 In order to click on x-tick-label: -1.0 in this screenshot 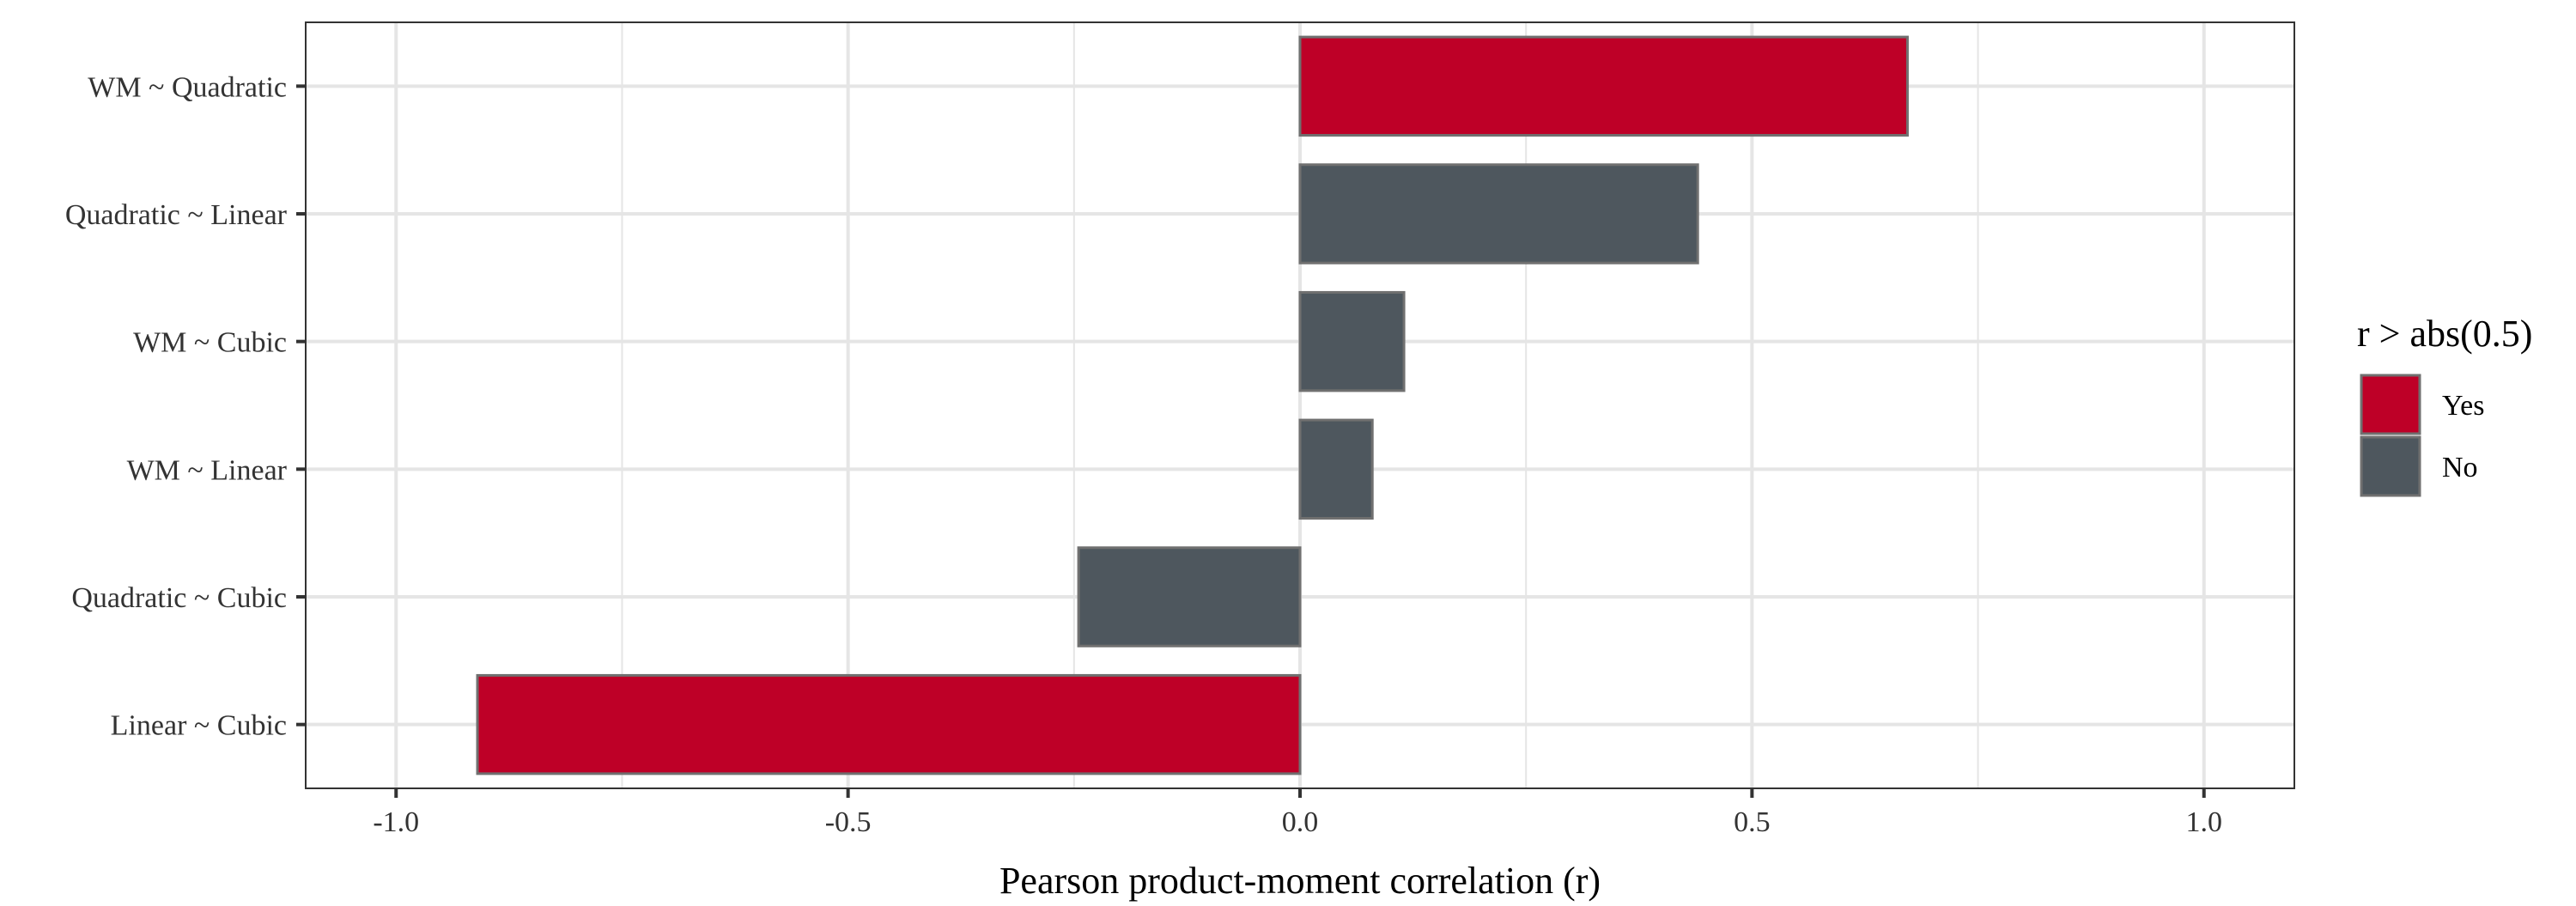, I will do `click(396, 822)`.